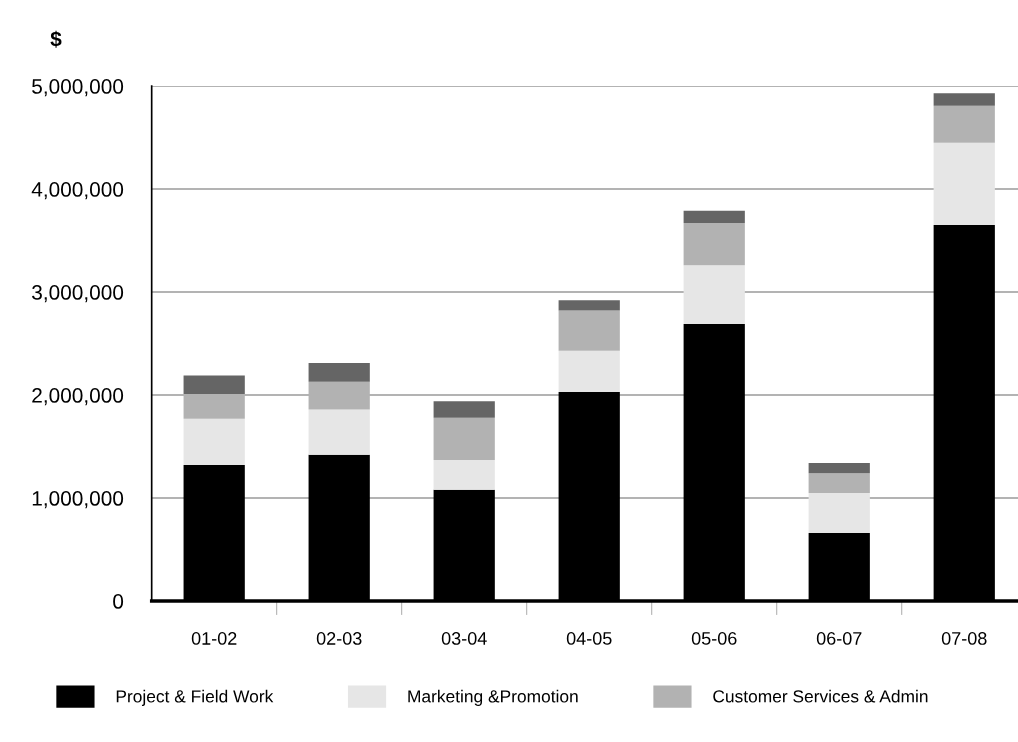 Image resolution: width=1018 pixels, height=742 pixels. I want to click on legend-label: Customer Services & Admin, so click(820, 696).